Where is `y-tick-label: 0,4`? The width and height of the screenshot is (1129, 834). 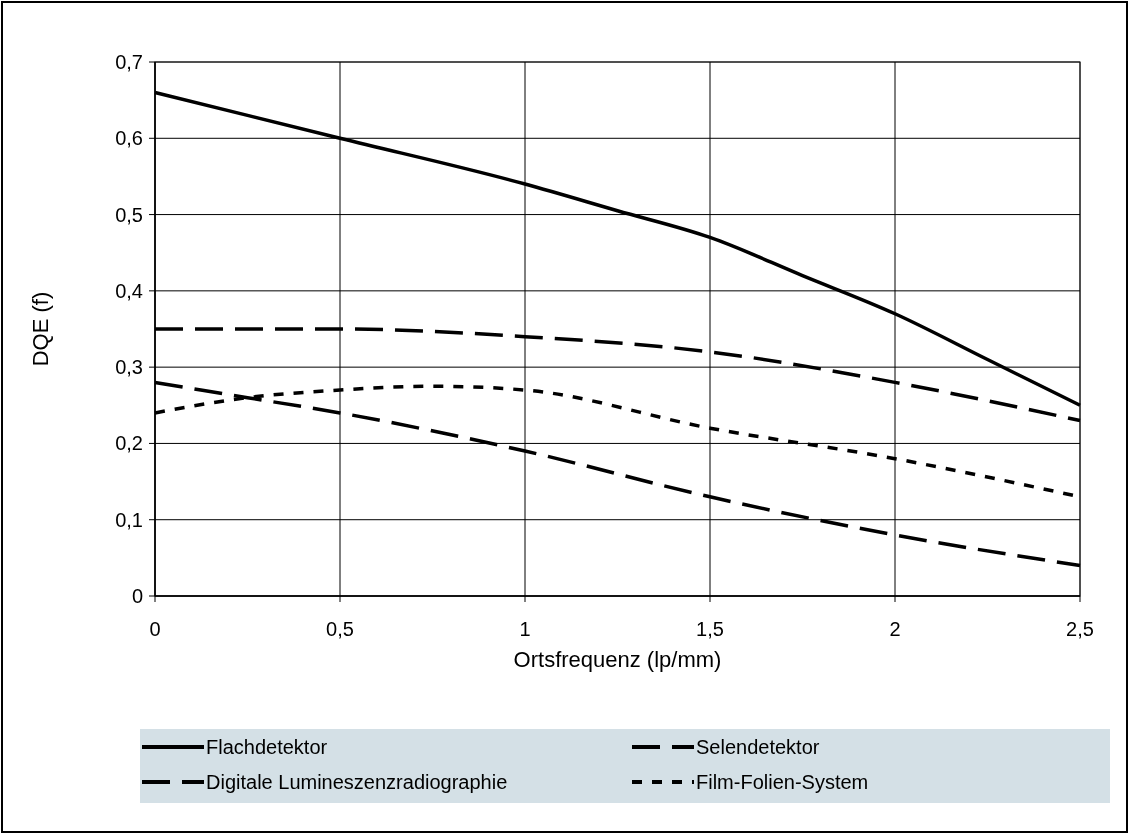 y-tick-label: 0,4 is located at coordinates (129, 290).